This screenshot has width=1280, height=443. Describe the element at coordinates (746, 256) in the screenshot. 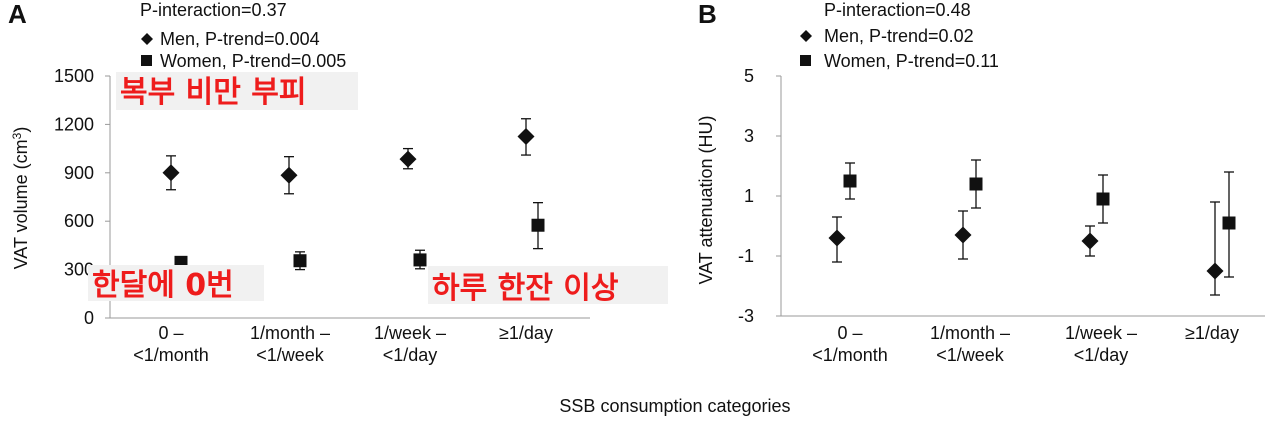

I see `panel-b-y-tick-label: -1` at that location.